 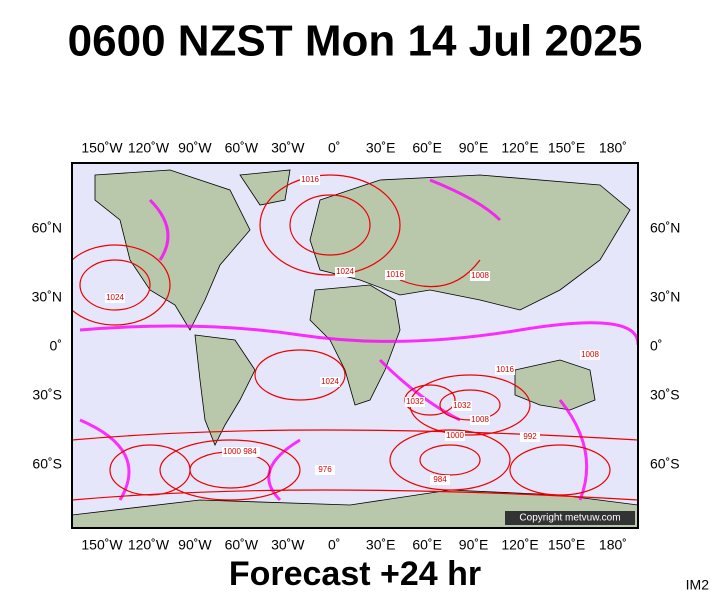 I want to click on isobar-label: 992, so click(x=530, y=436).